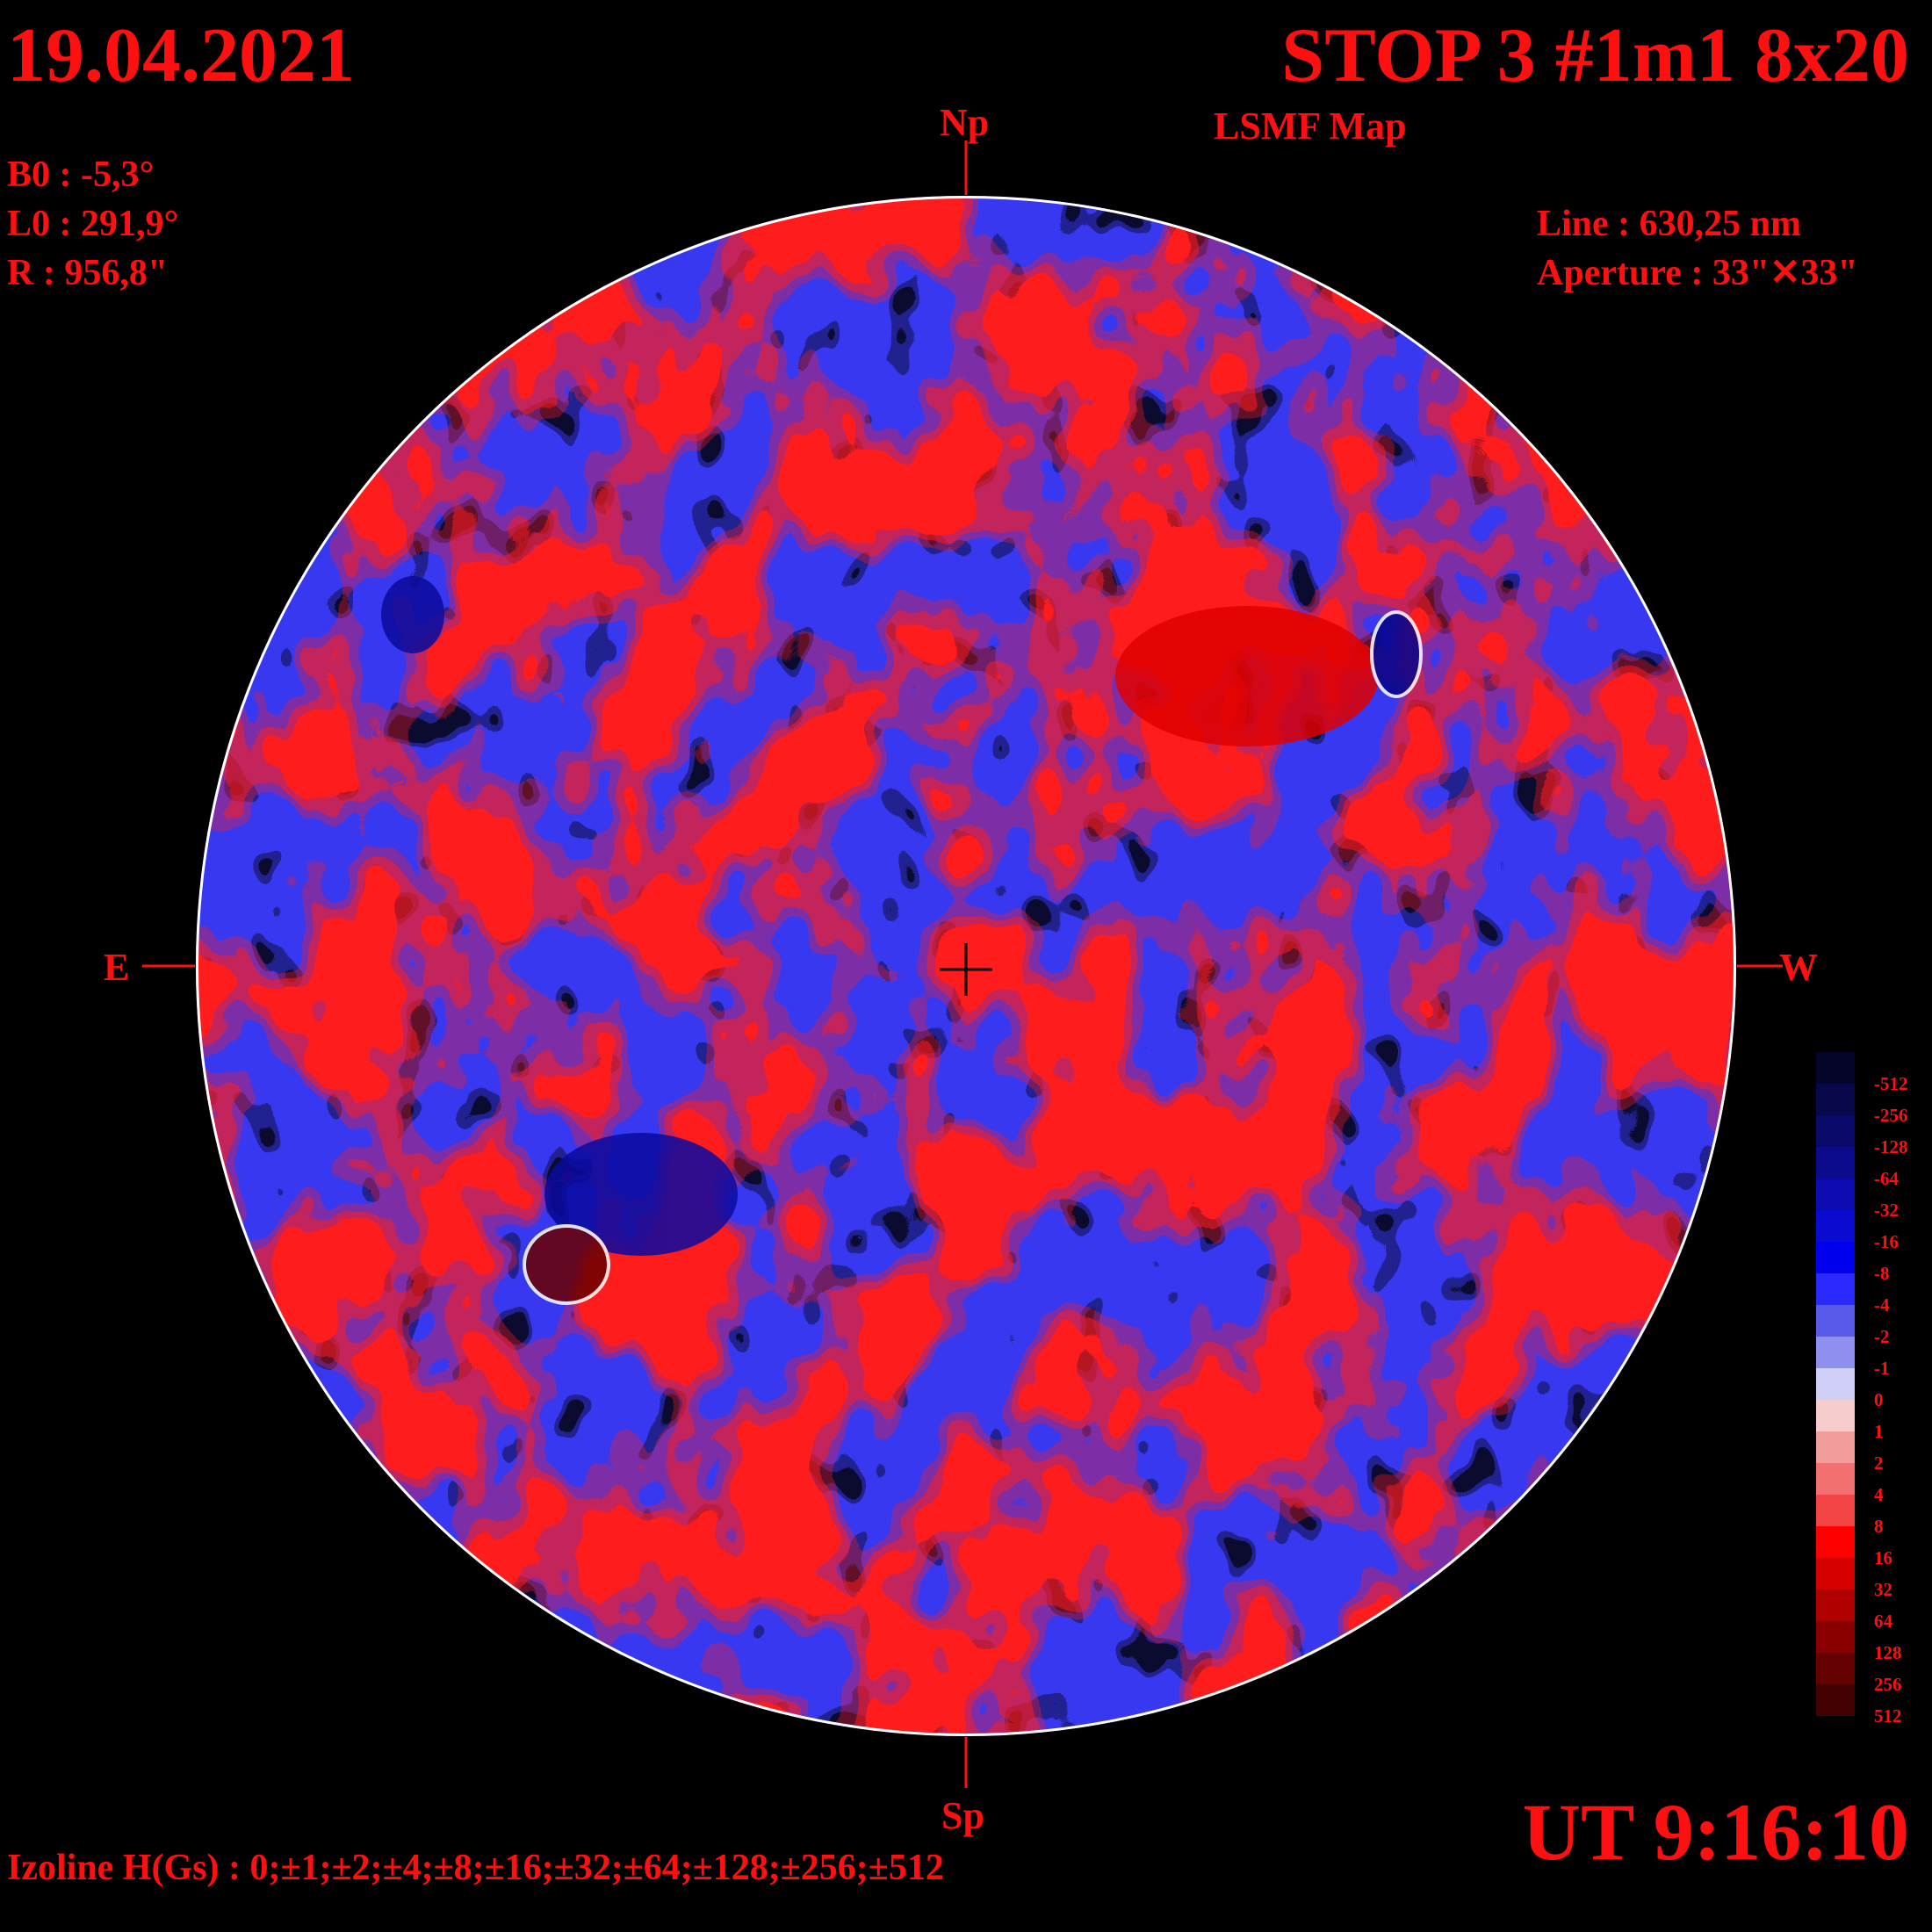 This screenshot has height=1932, width=1932. Describe the element at coordinates (1888, 1652) in the screenshot. I see `legend-label: 128` at that location.